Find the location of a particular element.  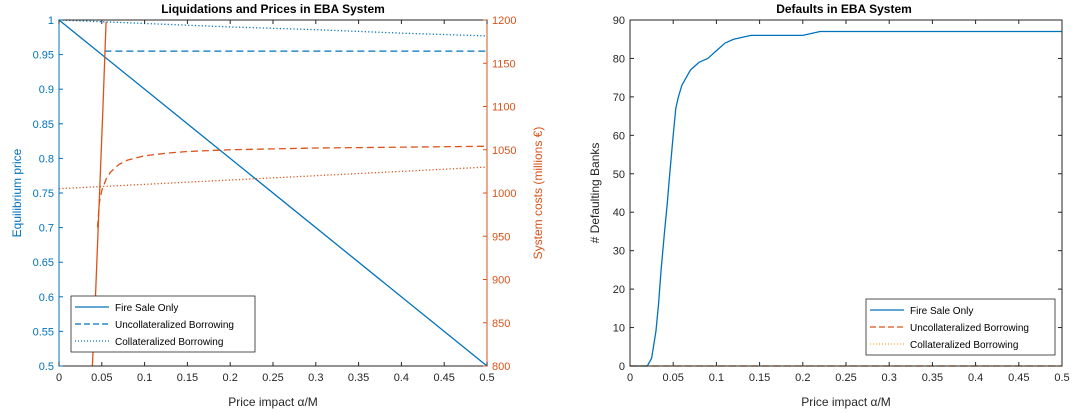

y2-tick-label: 1050 is located at coordinates (504, 151).